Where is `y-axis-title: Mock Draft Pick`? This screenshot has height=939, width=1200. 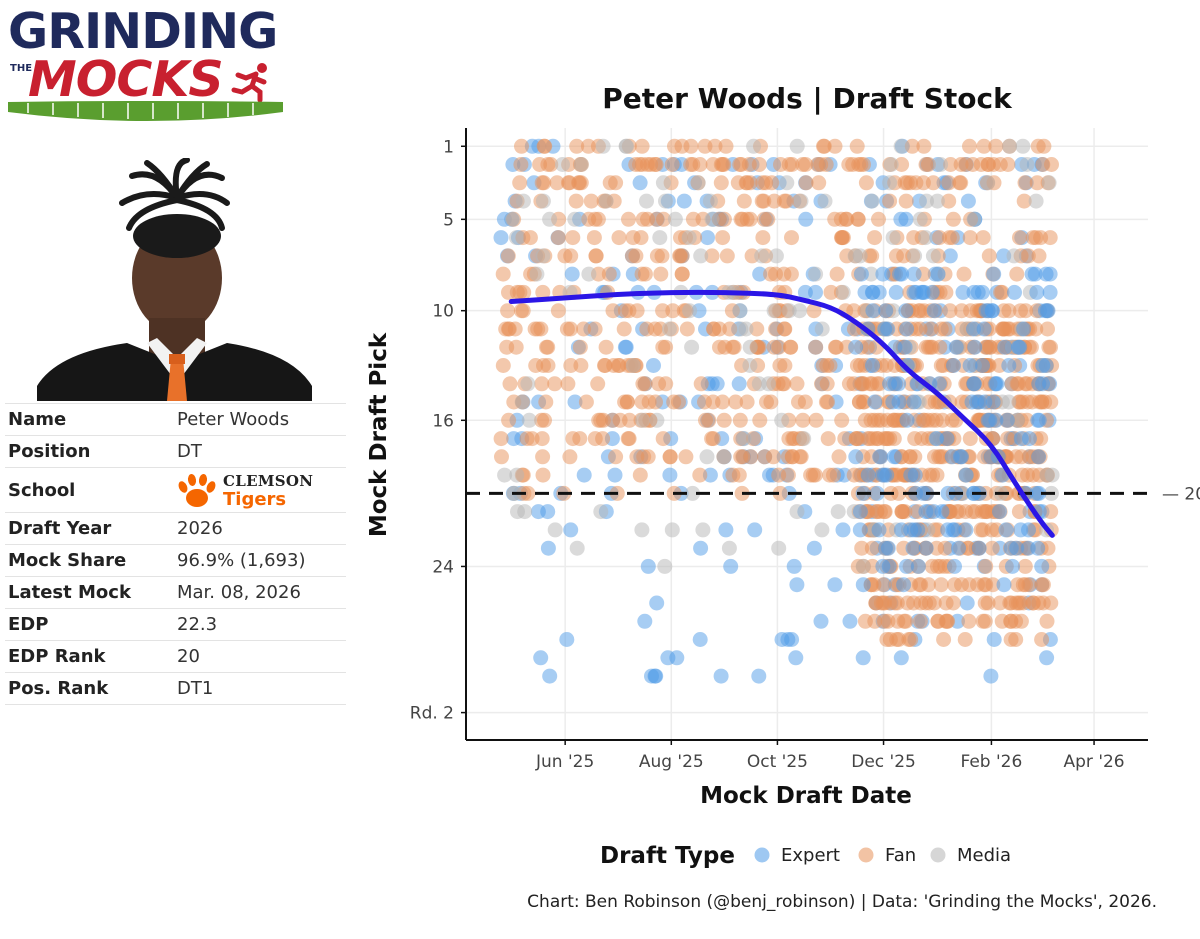 y-axis-title: Mock Draft Pick is located at coordinates (379, 434).